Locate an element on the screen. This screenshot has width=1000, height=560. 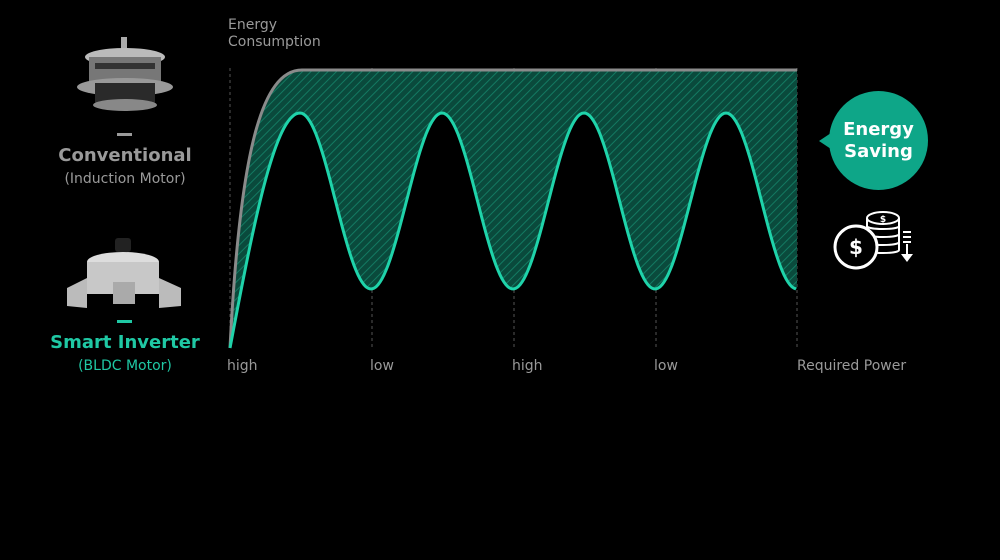
x-tick-high-1: high is located at coordinates (242, 366).